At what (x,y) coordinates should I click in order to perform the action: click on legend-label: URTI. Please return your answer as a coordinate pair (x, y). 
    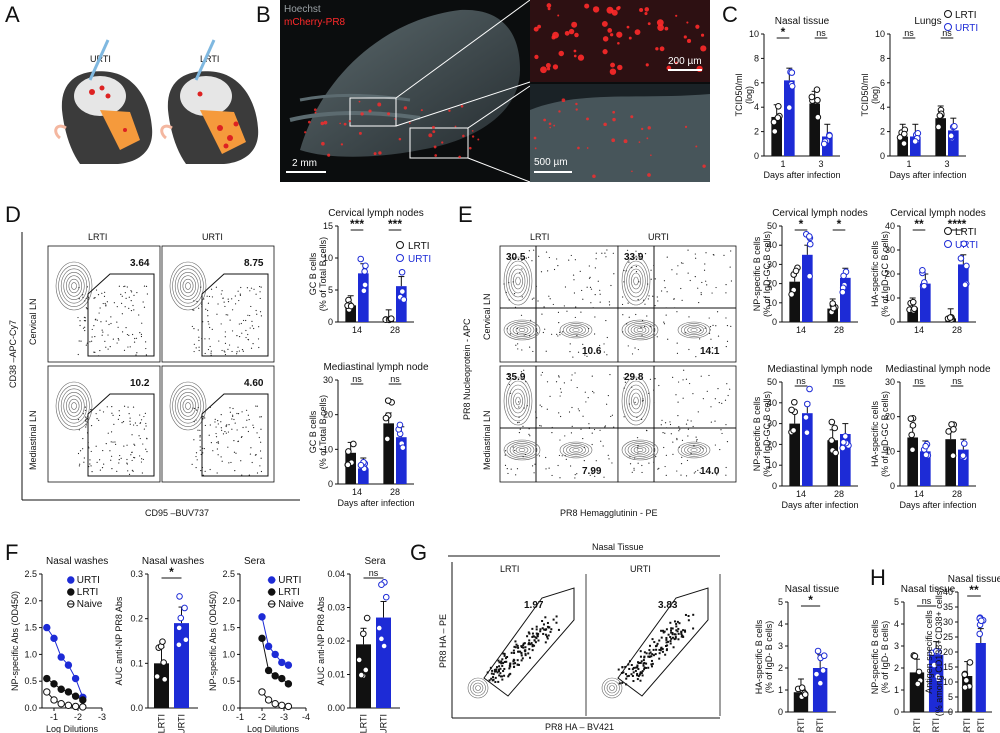
    Looking at the image, I should click on (289, 580).